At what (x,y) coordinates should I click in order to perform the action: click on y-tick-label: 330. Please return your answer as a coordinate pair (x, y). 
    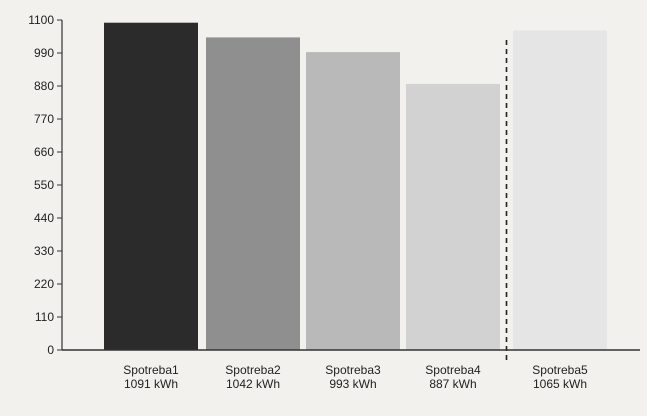
    Looking at the image, I should click on (44, 251).